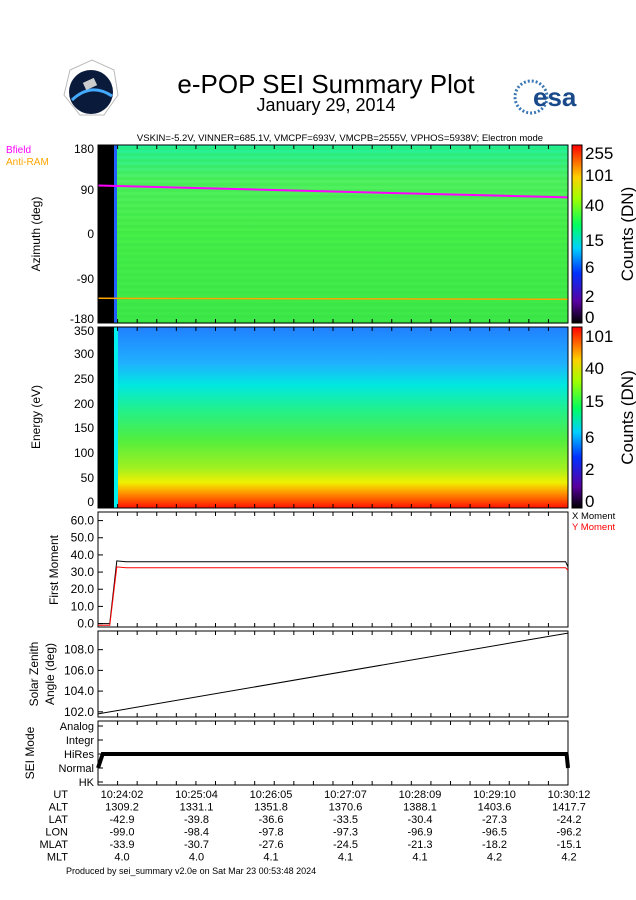 The width and height of the screenshot is (636, 900). I want to click on table-row-label: MLT, so click(57, 858).